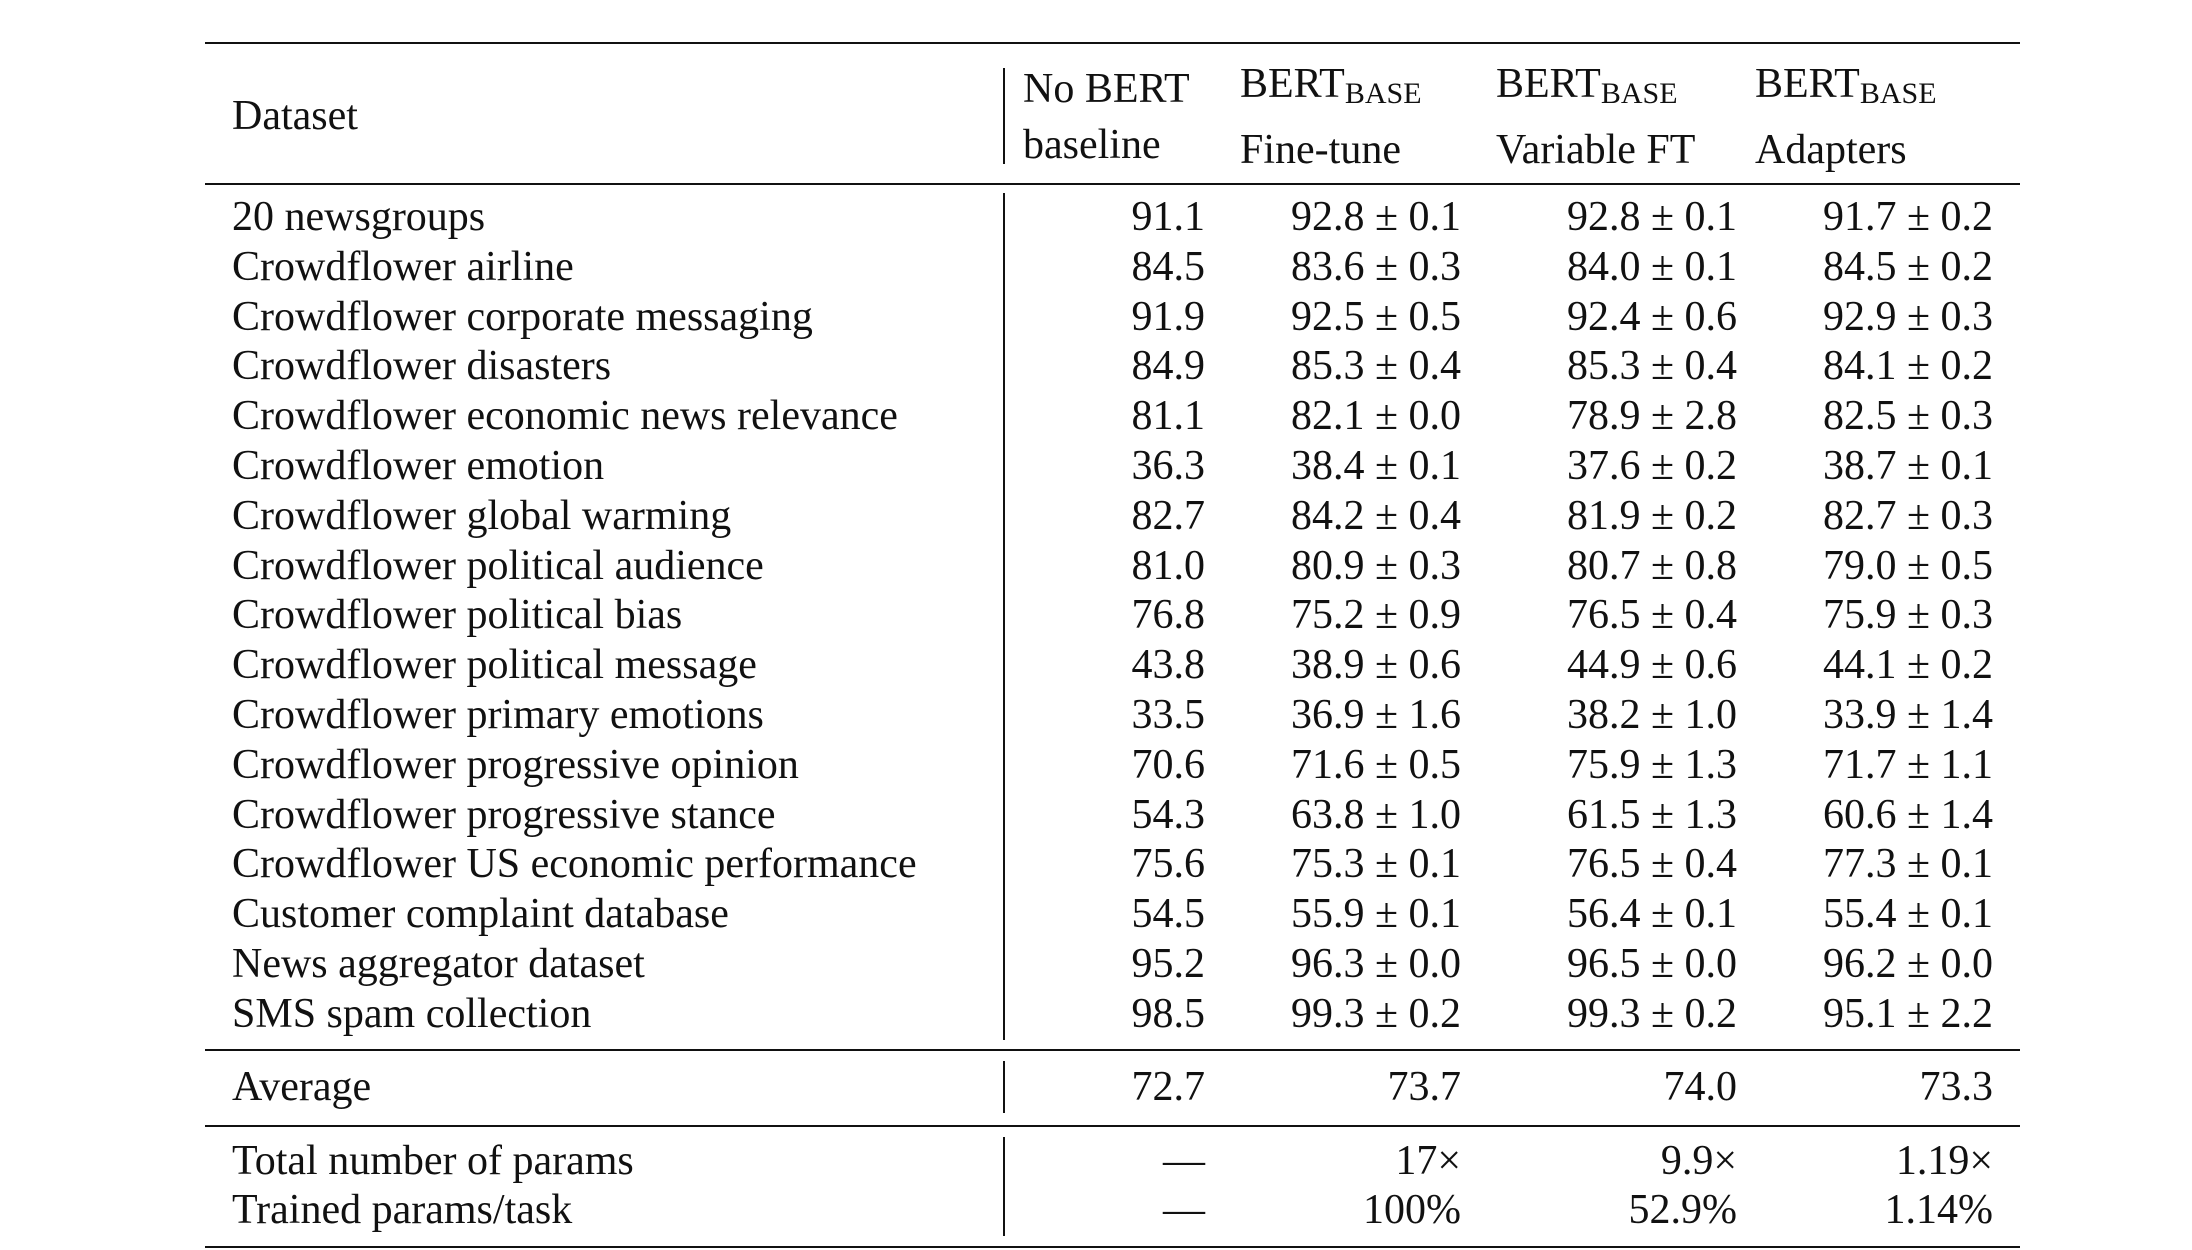 Image resolution: width=2192 pixels, height=1250 pixels. What do you see at coordinates (1168, 864) in the screenshot?
I see `baseline-value: 75.6` at bounding box center [1168, 864].